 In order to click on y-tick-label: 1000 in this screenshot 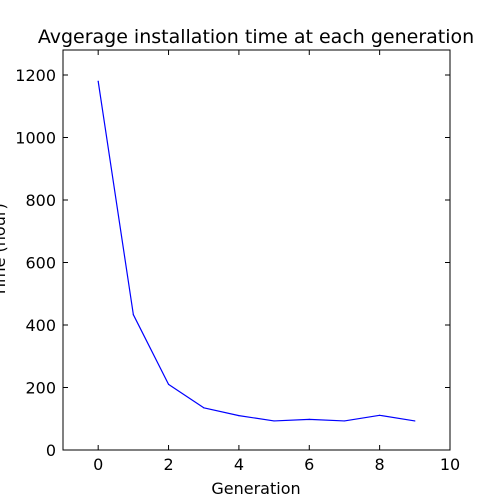, I will do `click(35, 138)`.